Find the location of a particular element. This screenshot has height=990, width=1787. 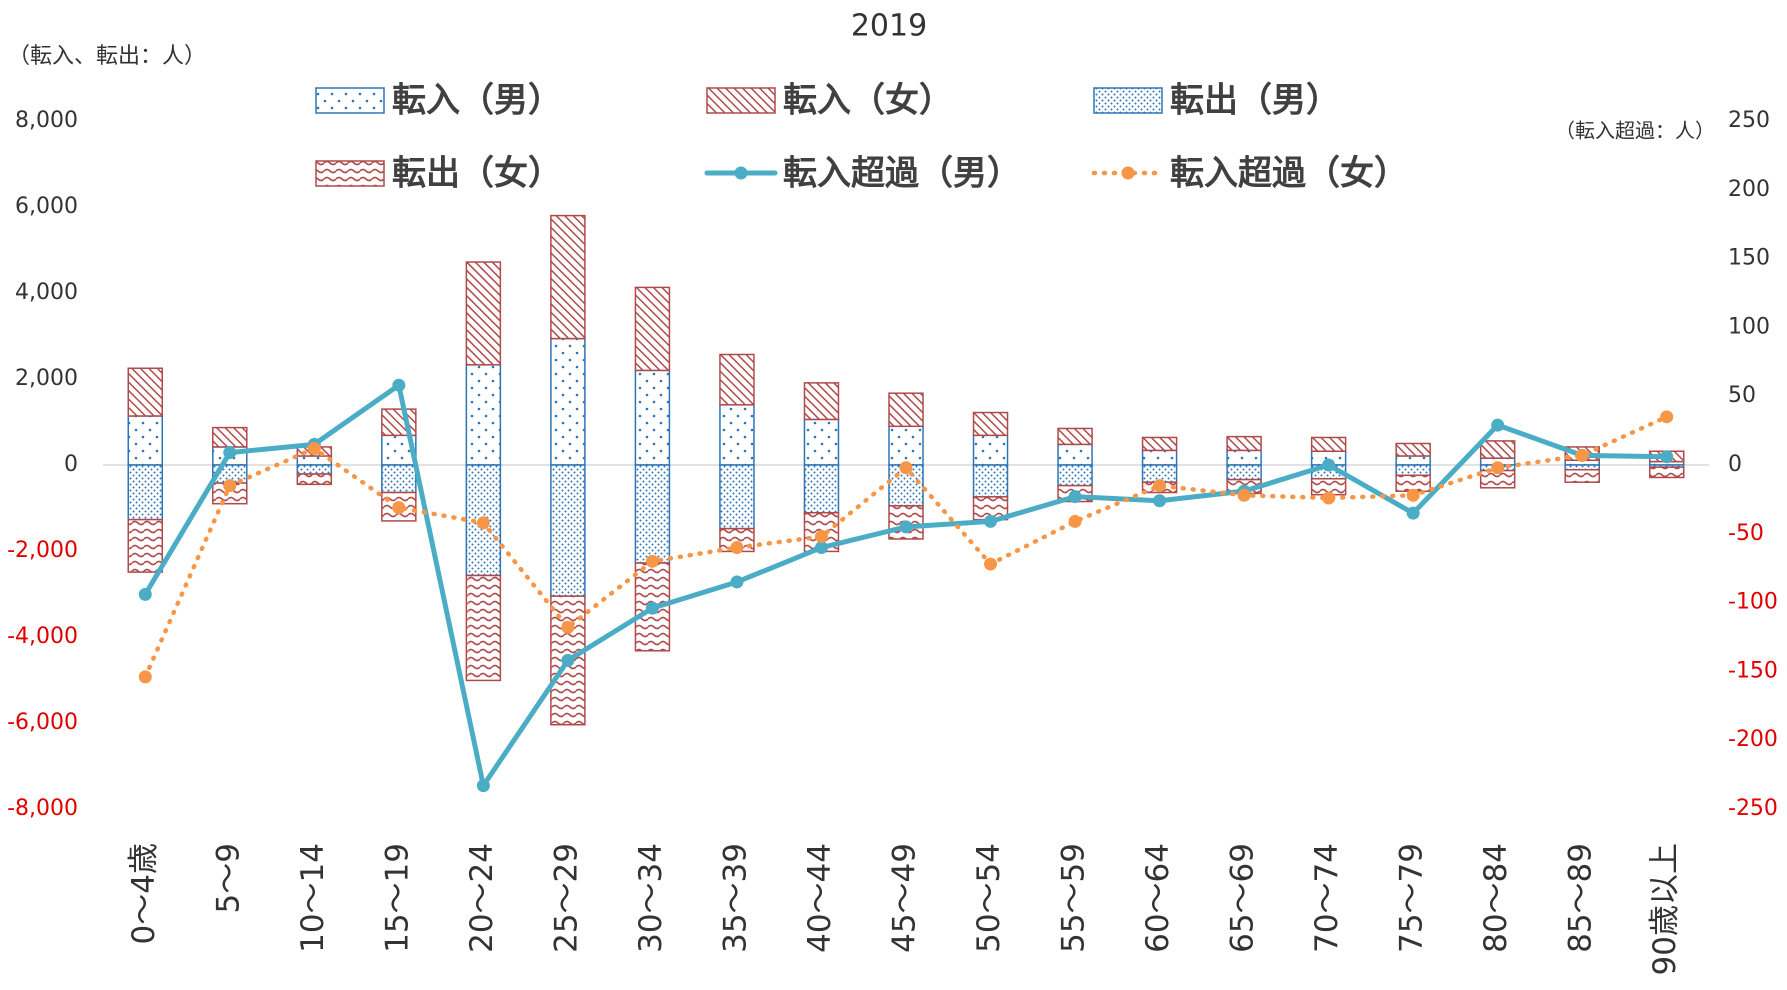

legend-label: 転出（男） is located at coordinates (1255, 101).